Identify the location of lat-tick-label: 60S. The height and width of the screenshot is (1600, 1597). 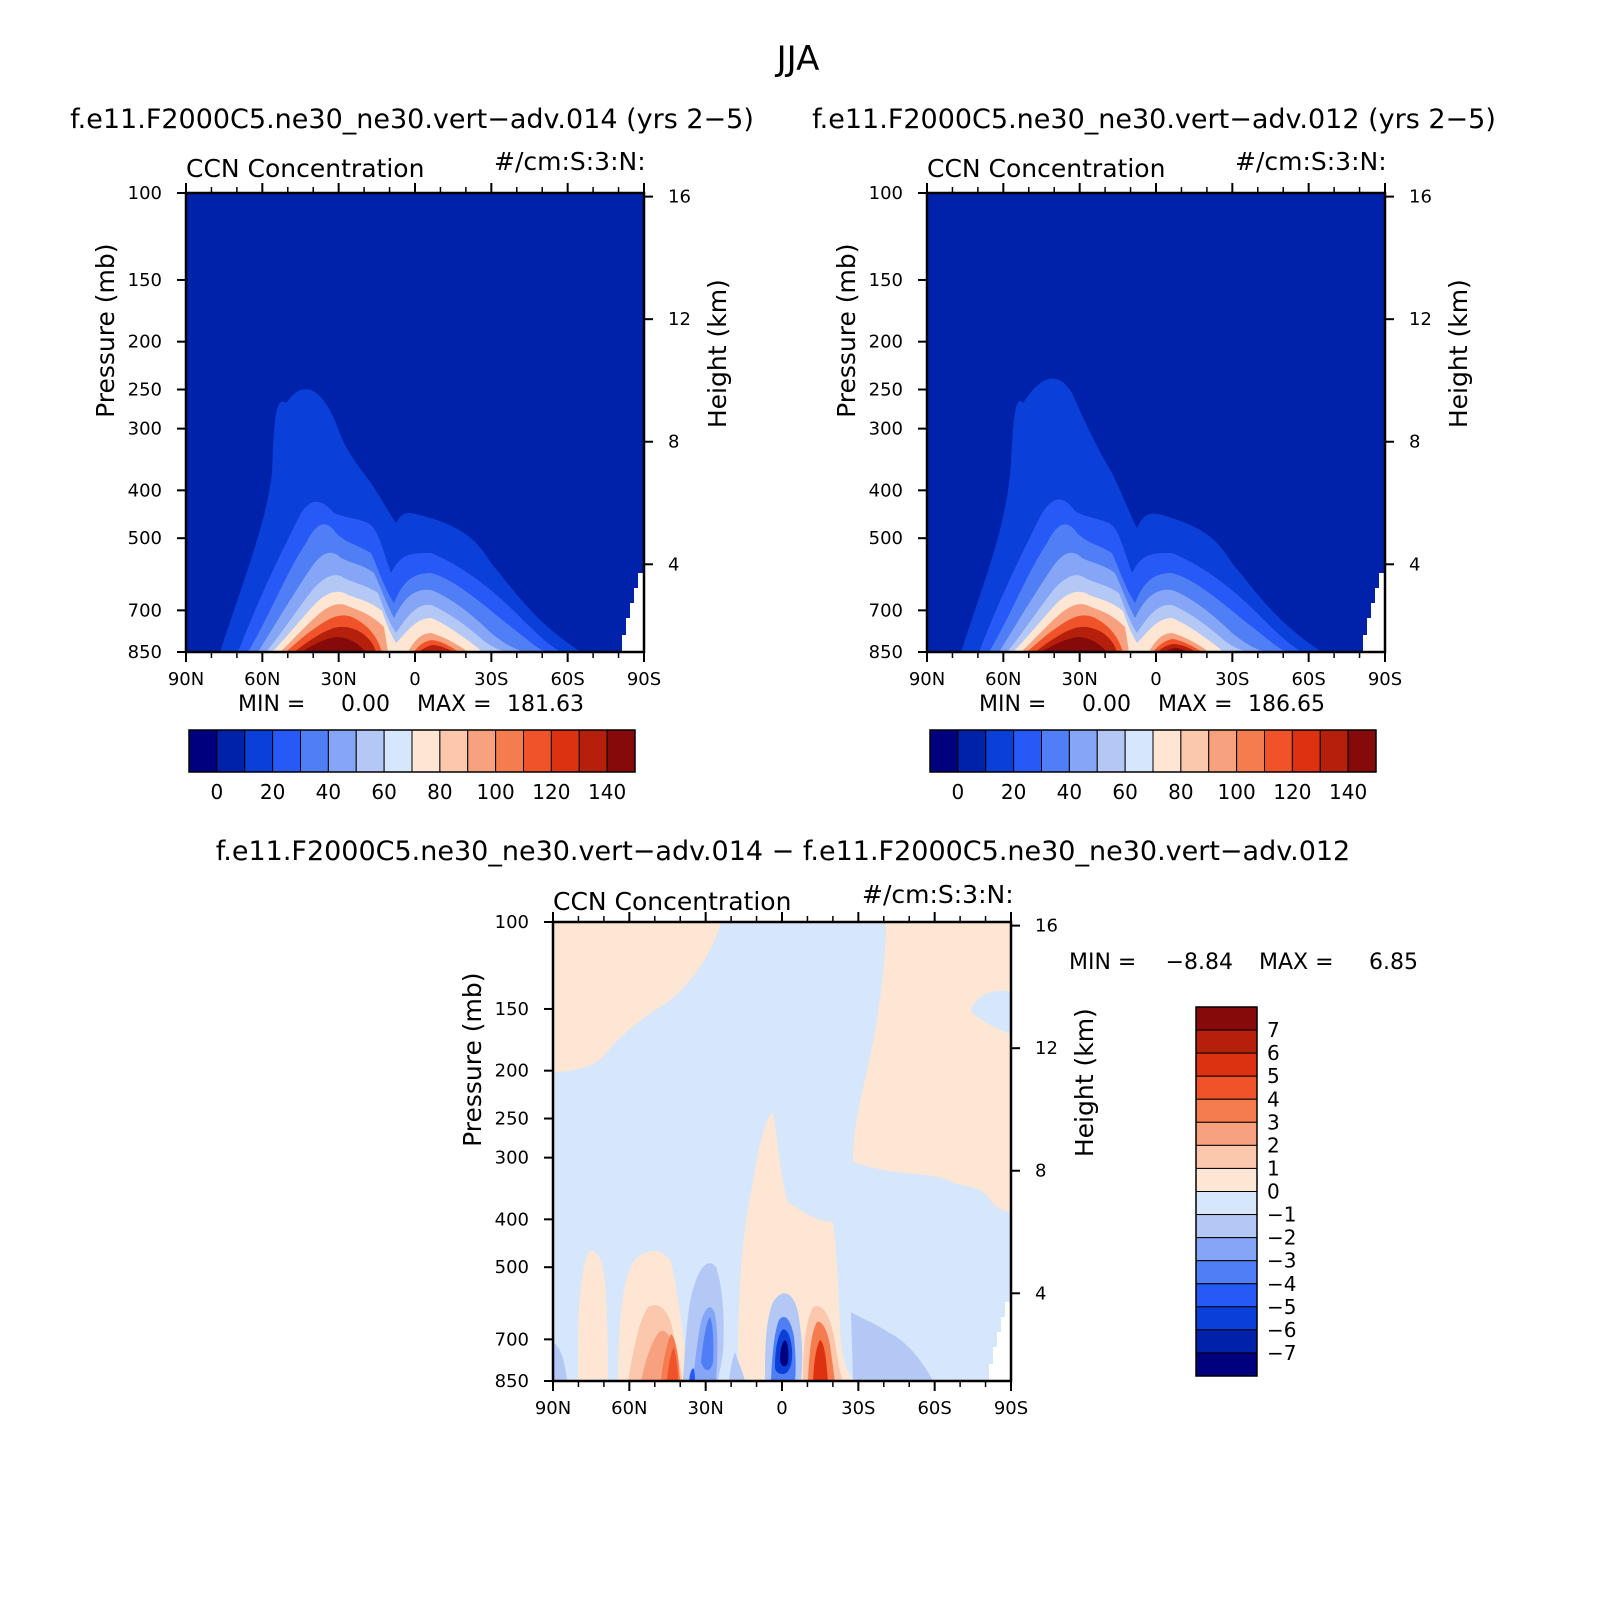
(567, 679).